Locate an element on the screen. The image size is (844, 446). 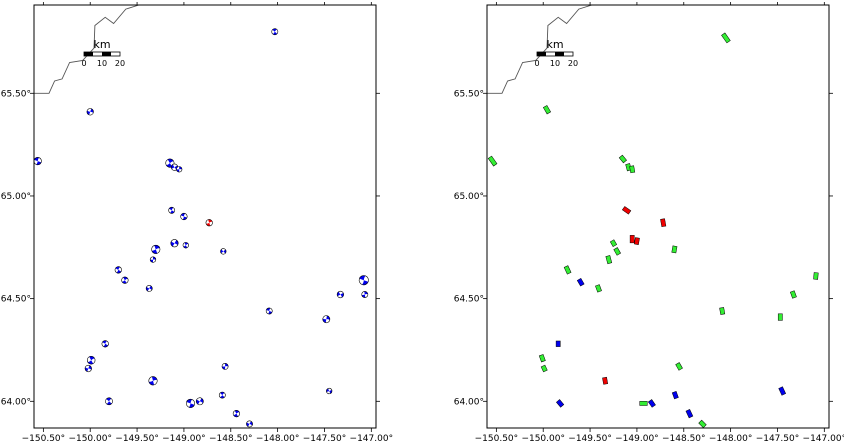
x-tick-label: −147.50° is located at coordinates (325, 439).